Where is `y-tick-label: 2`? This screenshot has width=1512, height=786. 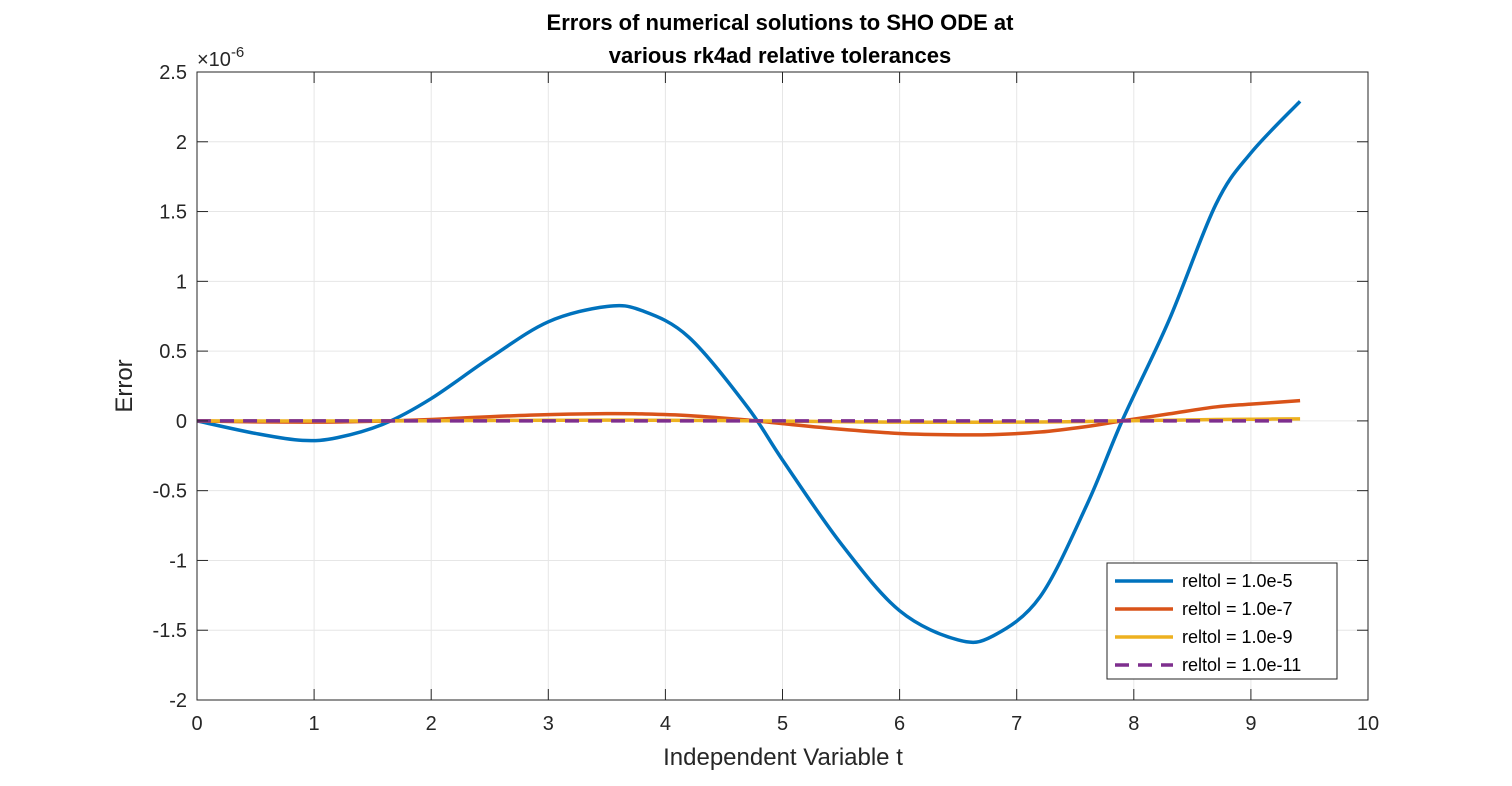
y-tick-label: 2 is located at coordinates (181, 143).